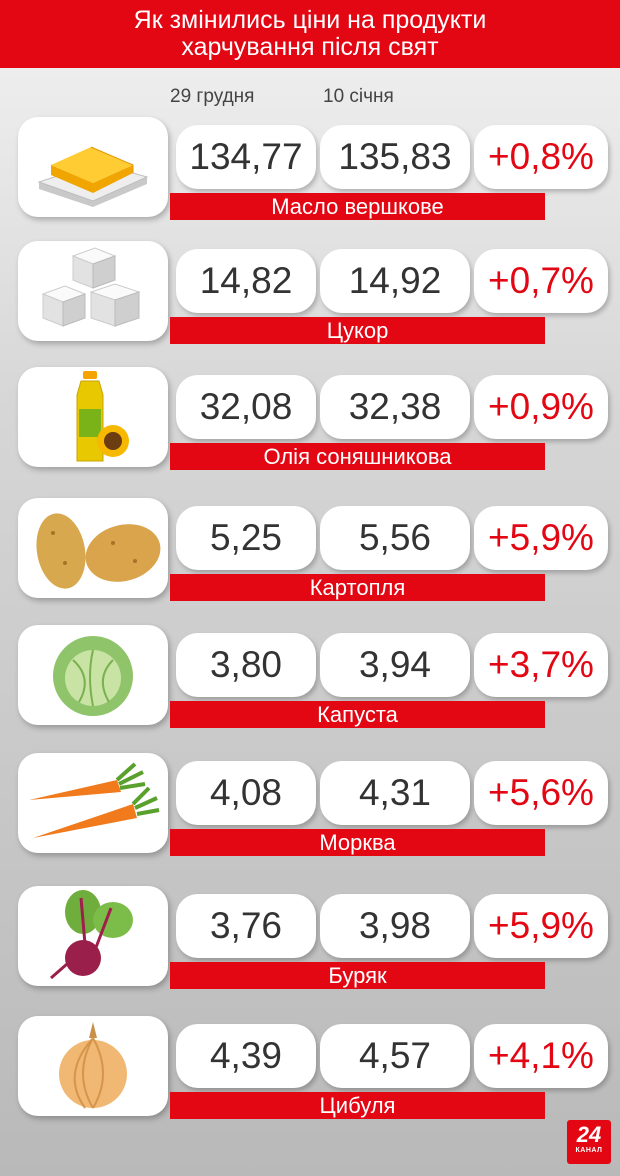 The height and width of the screenshot is (1176, 620). I want to click on carrot-icon, so click(94, 800).